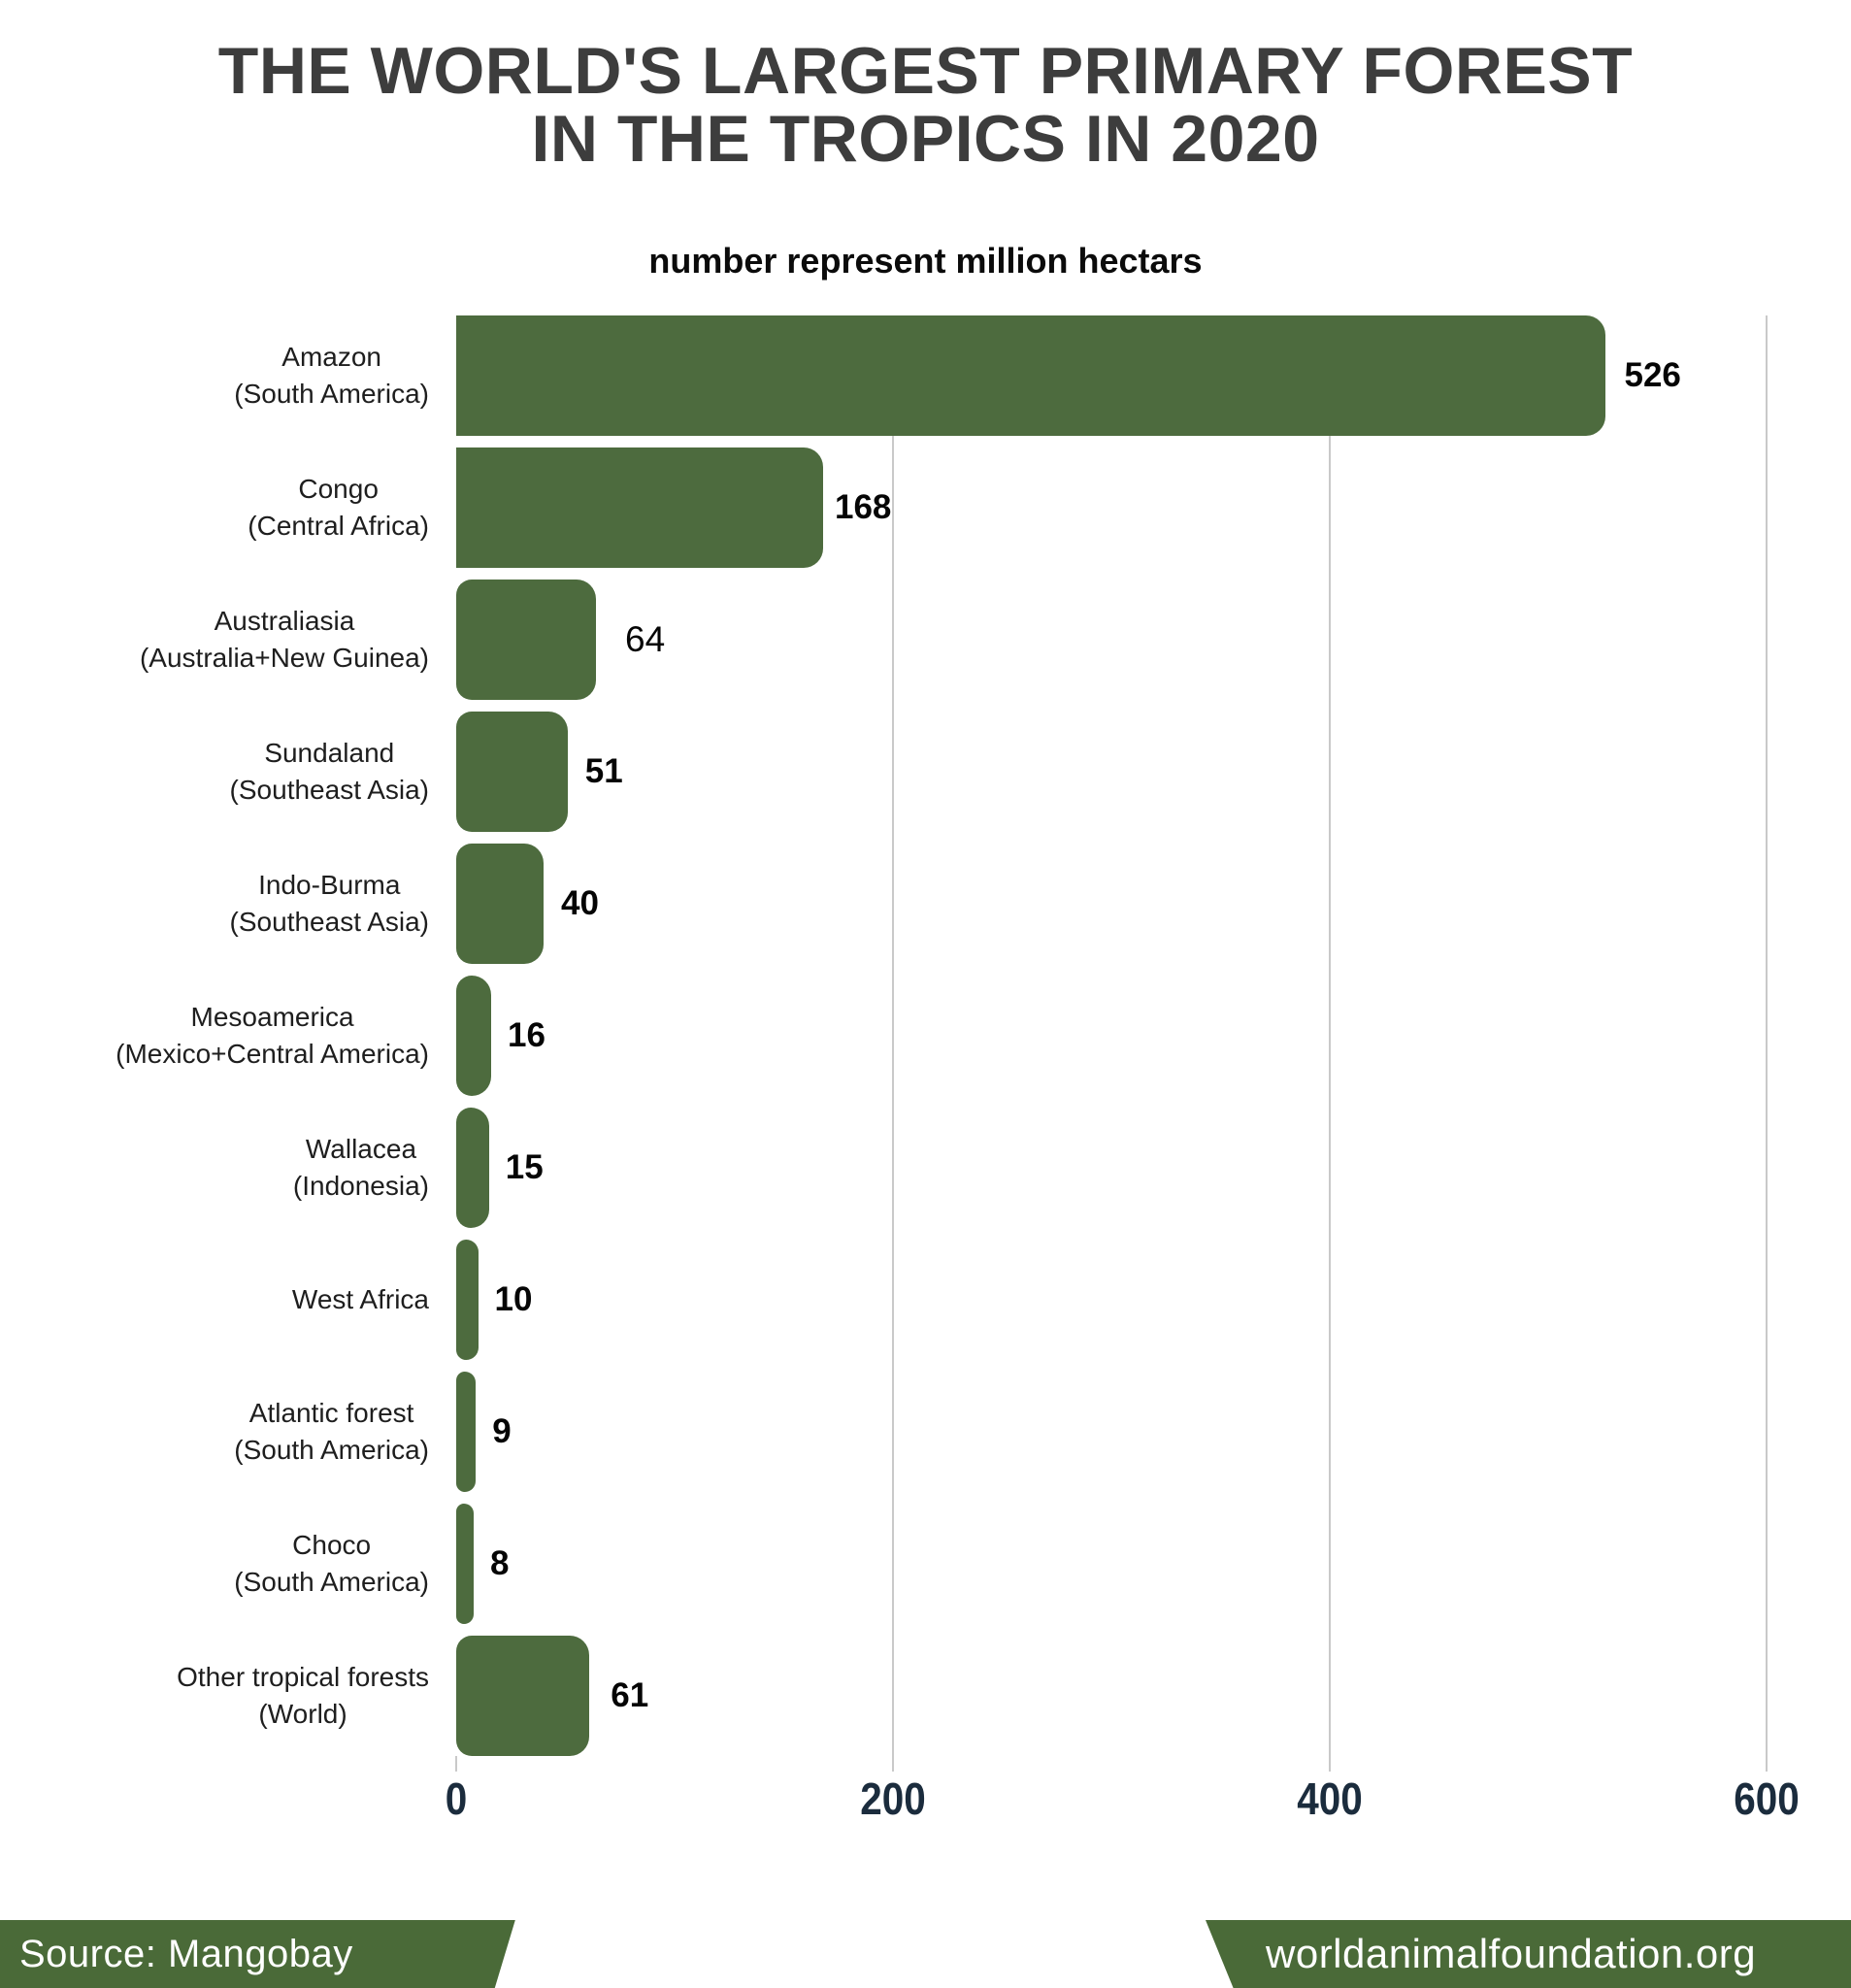 The image size is (1851, 1988). Describe the element at coordinates (925, 139) in the screenshot. I see `chart-title-line2: IN THE TROPICS IN 2020` at that location.